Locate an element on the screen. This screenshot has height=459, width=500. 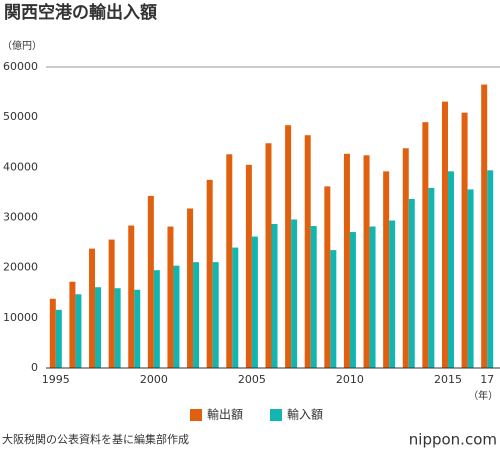
y-tick-label: 30000 is located at coordinates (20, 217).